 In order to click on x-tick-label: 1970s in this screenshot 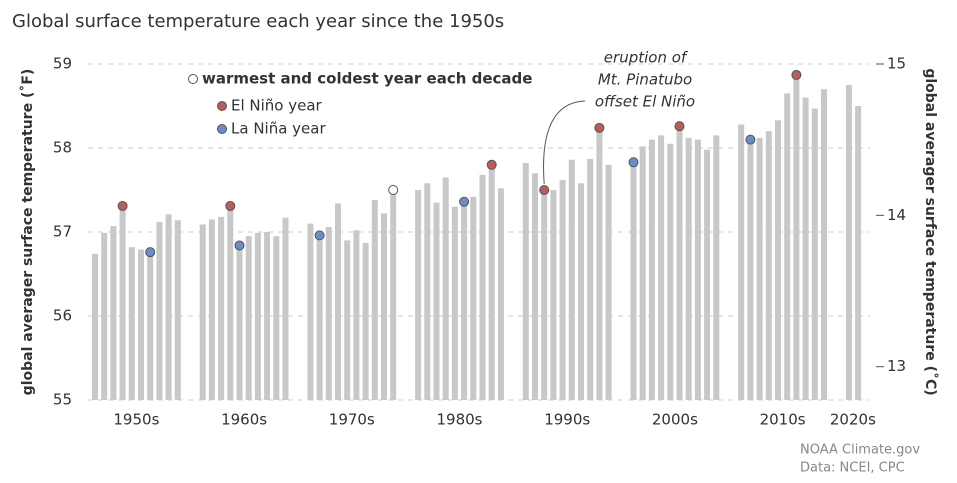, I will do `click(352, 420)`.